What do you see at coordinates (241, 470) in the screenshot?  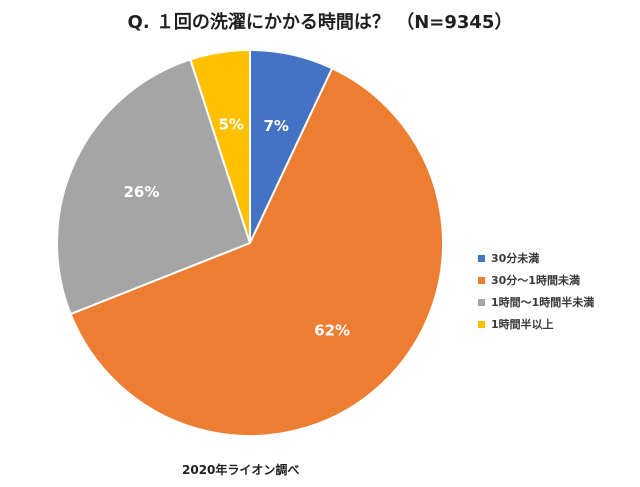 I see `source-note: 2020年ライオン調べ` at bounding box center [241, 470].